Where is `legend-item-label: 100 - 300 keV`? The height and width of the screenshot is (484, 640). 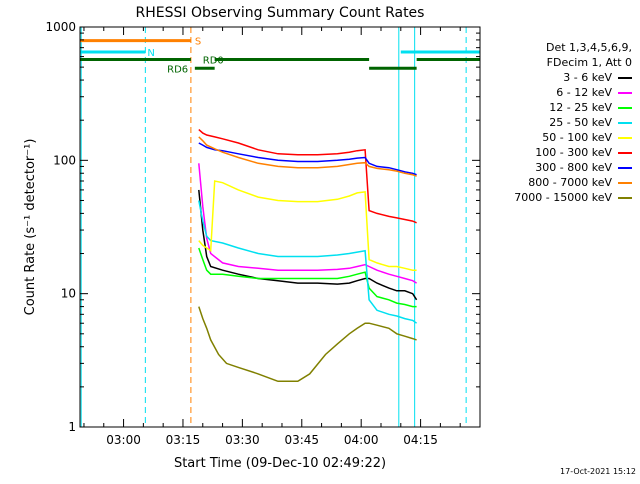
legend-item-label: 100 - 300 keV is located at coordinates (573, 152).